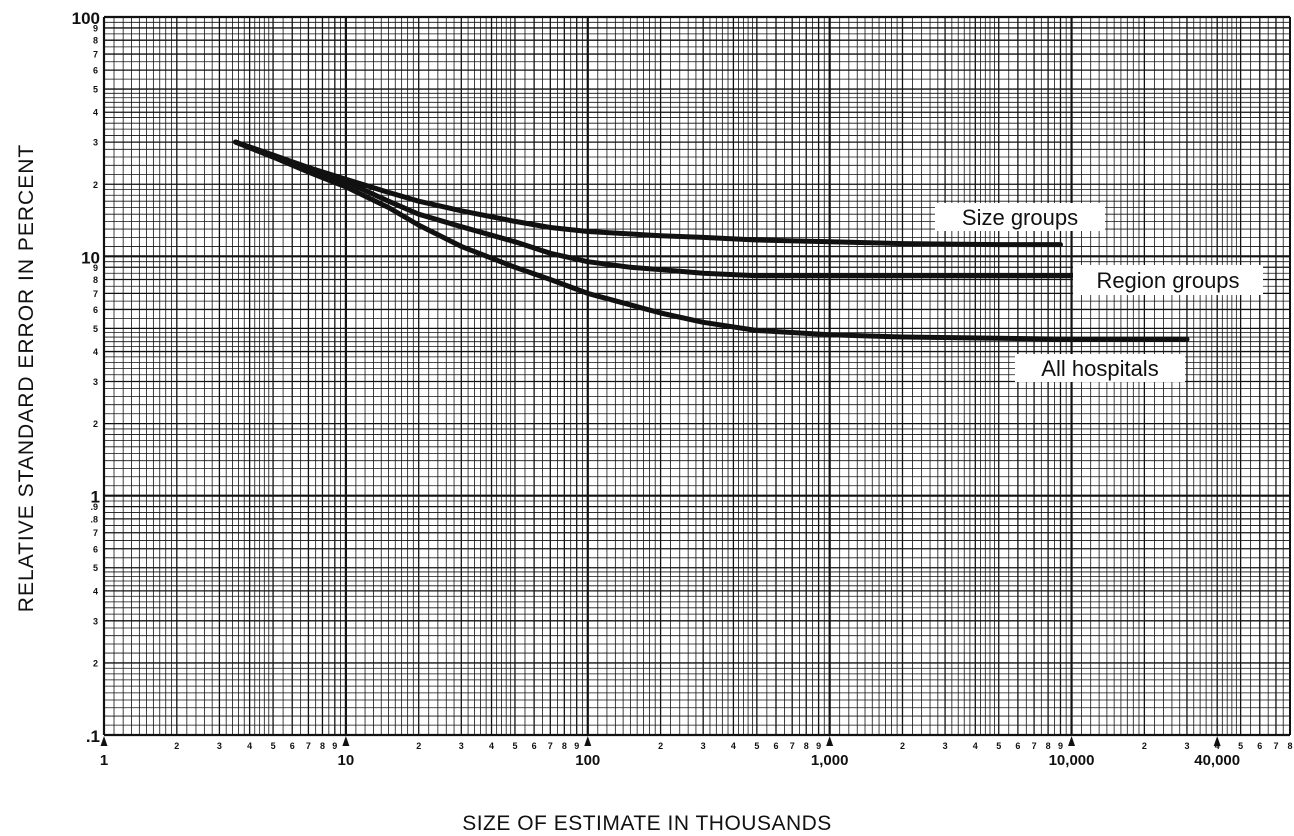 This screenshot has height=836, width=1294. I want to click on x-tick-label: 100, so click(587, 760).